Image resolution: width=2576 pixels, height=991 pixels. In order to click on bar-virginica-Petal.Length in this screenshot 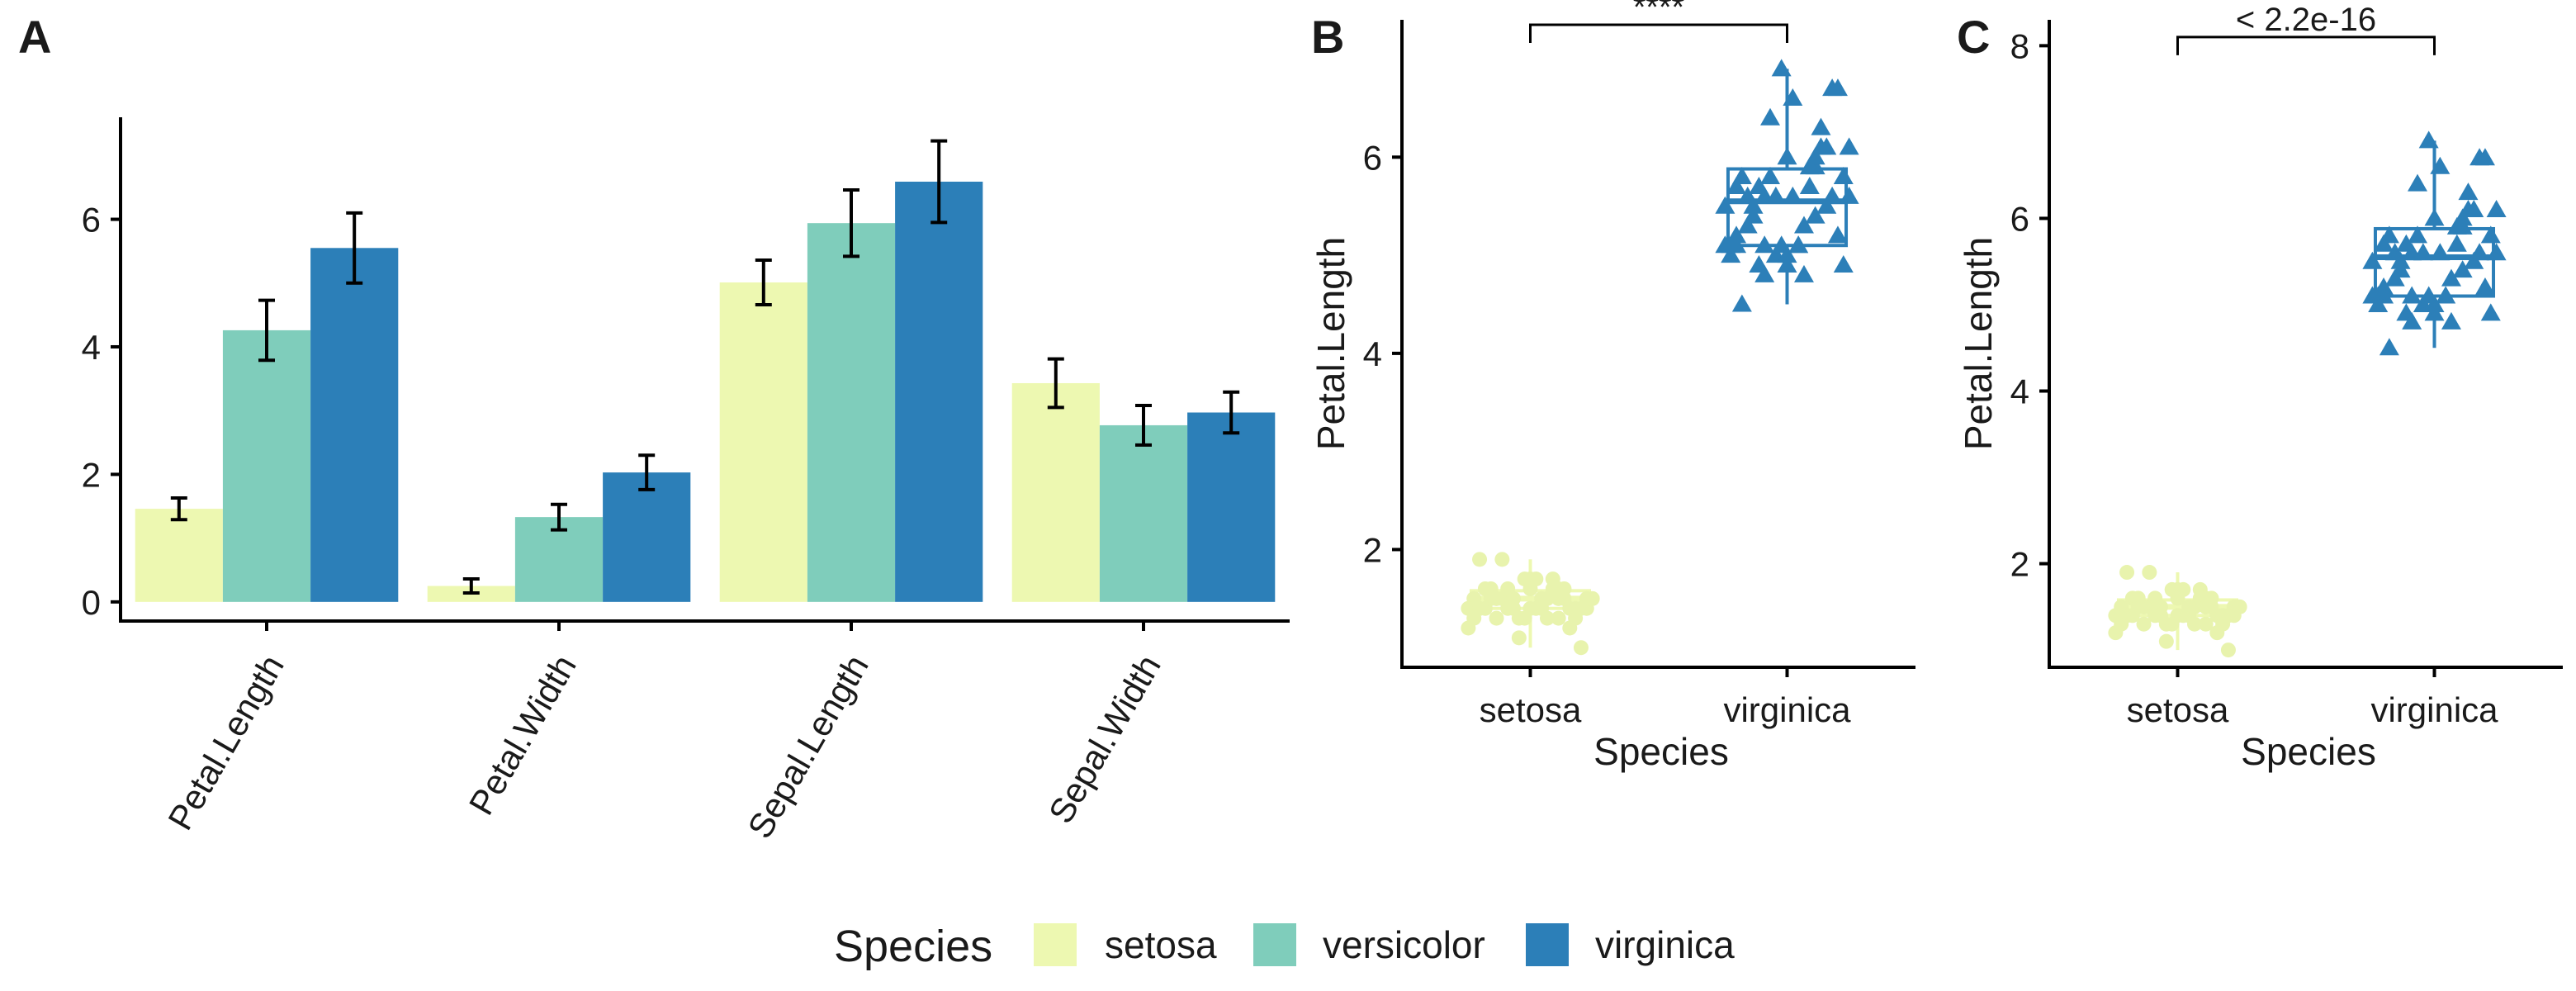, I will do `click(354, 425)`.